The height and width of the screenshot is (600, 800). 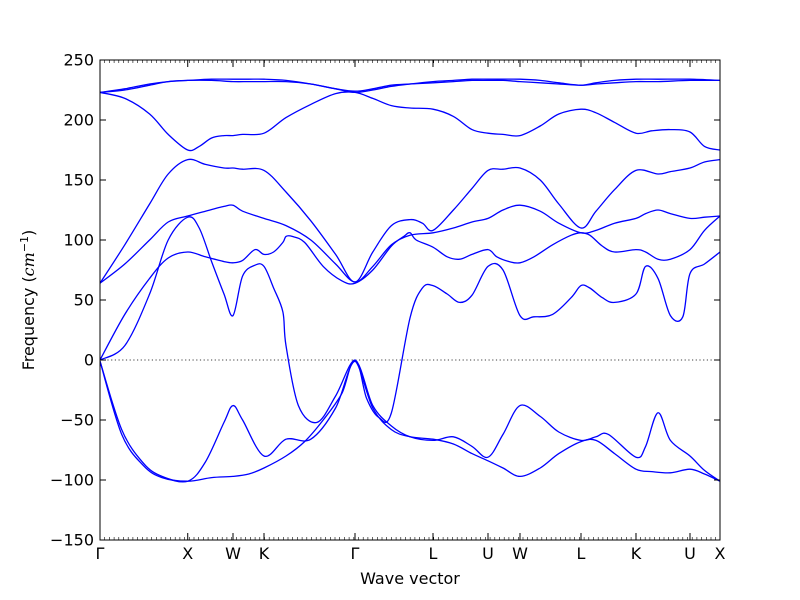 I want to click on y-axis-label: Frequency (cm−1), so click(x=28, y=300).